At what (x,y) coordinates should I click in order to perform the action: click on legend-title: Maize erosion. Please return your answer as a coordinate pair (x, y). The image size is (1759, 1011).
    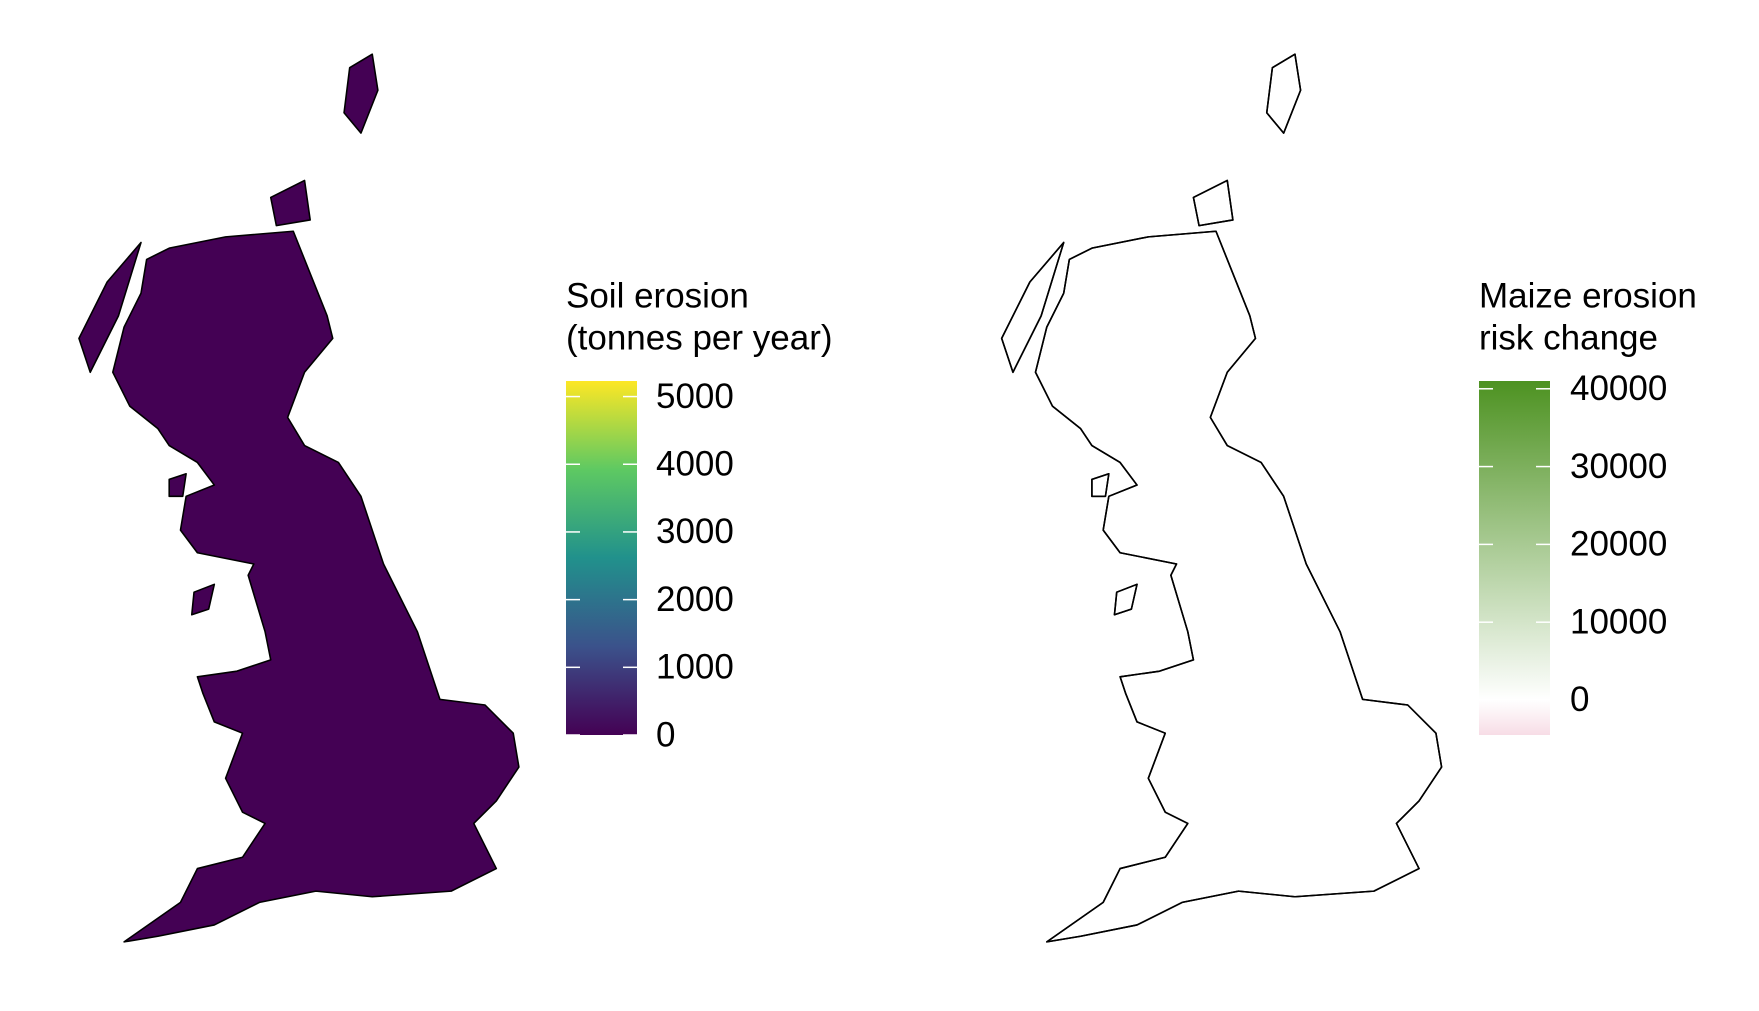
    Looking at the image, I should click on (1588, 295).